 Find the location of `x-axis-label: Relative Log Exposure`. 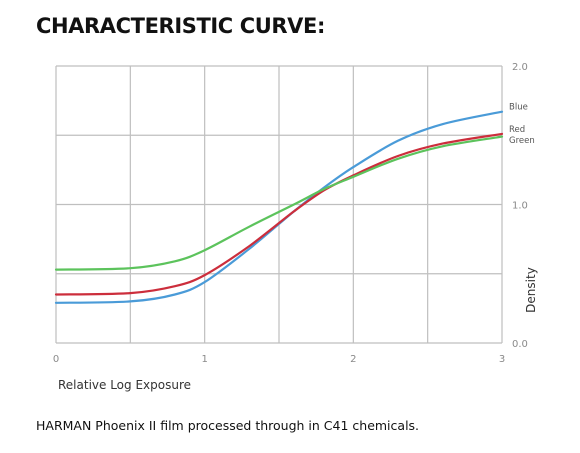

x-axis-label: Relative Log Exposure is located at coordinates (124, 385).